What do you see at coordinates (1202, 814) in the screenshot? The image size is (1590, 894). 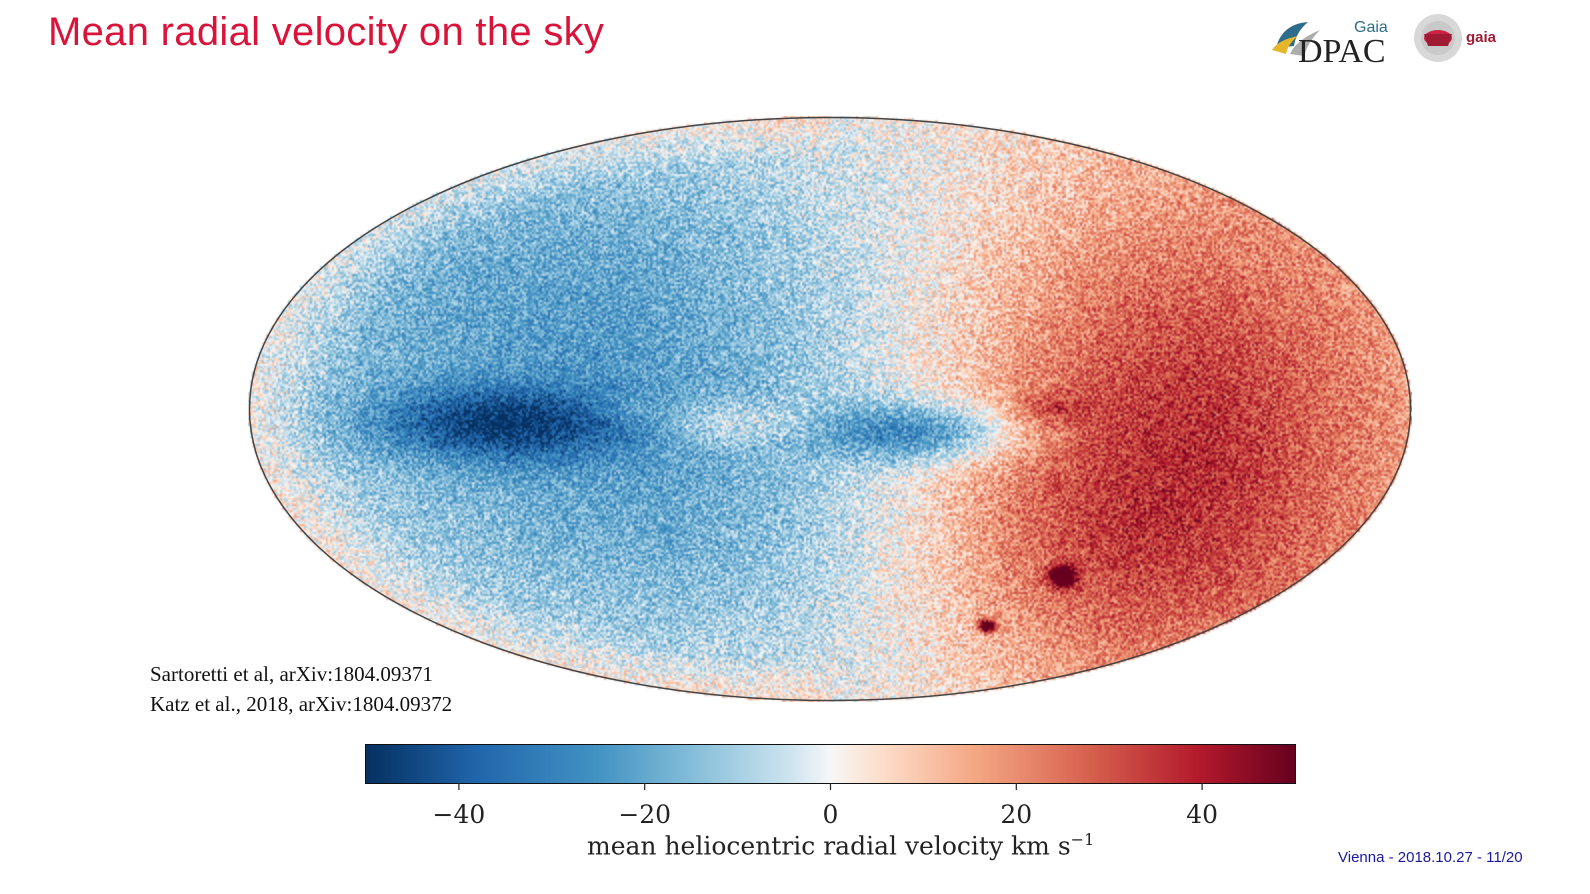 I see `colorbar-tick-label: 40` at bounding box center [1202, 814].